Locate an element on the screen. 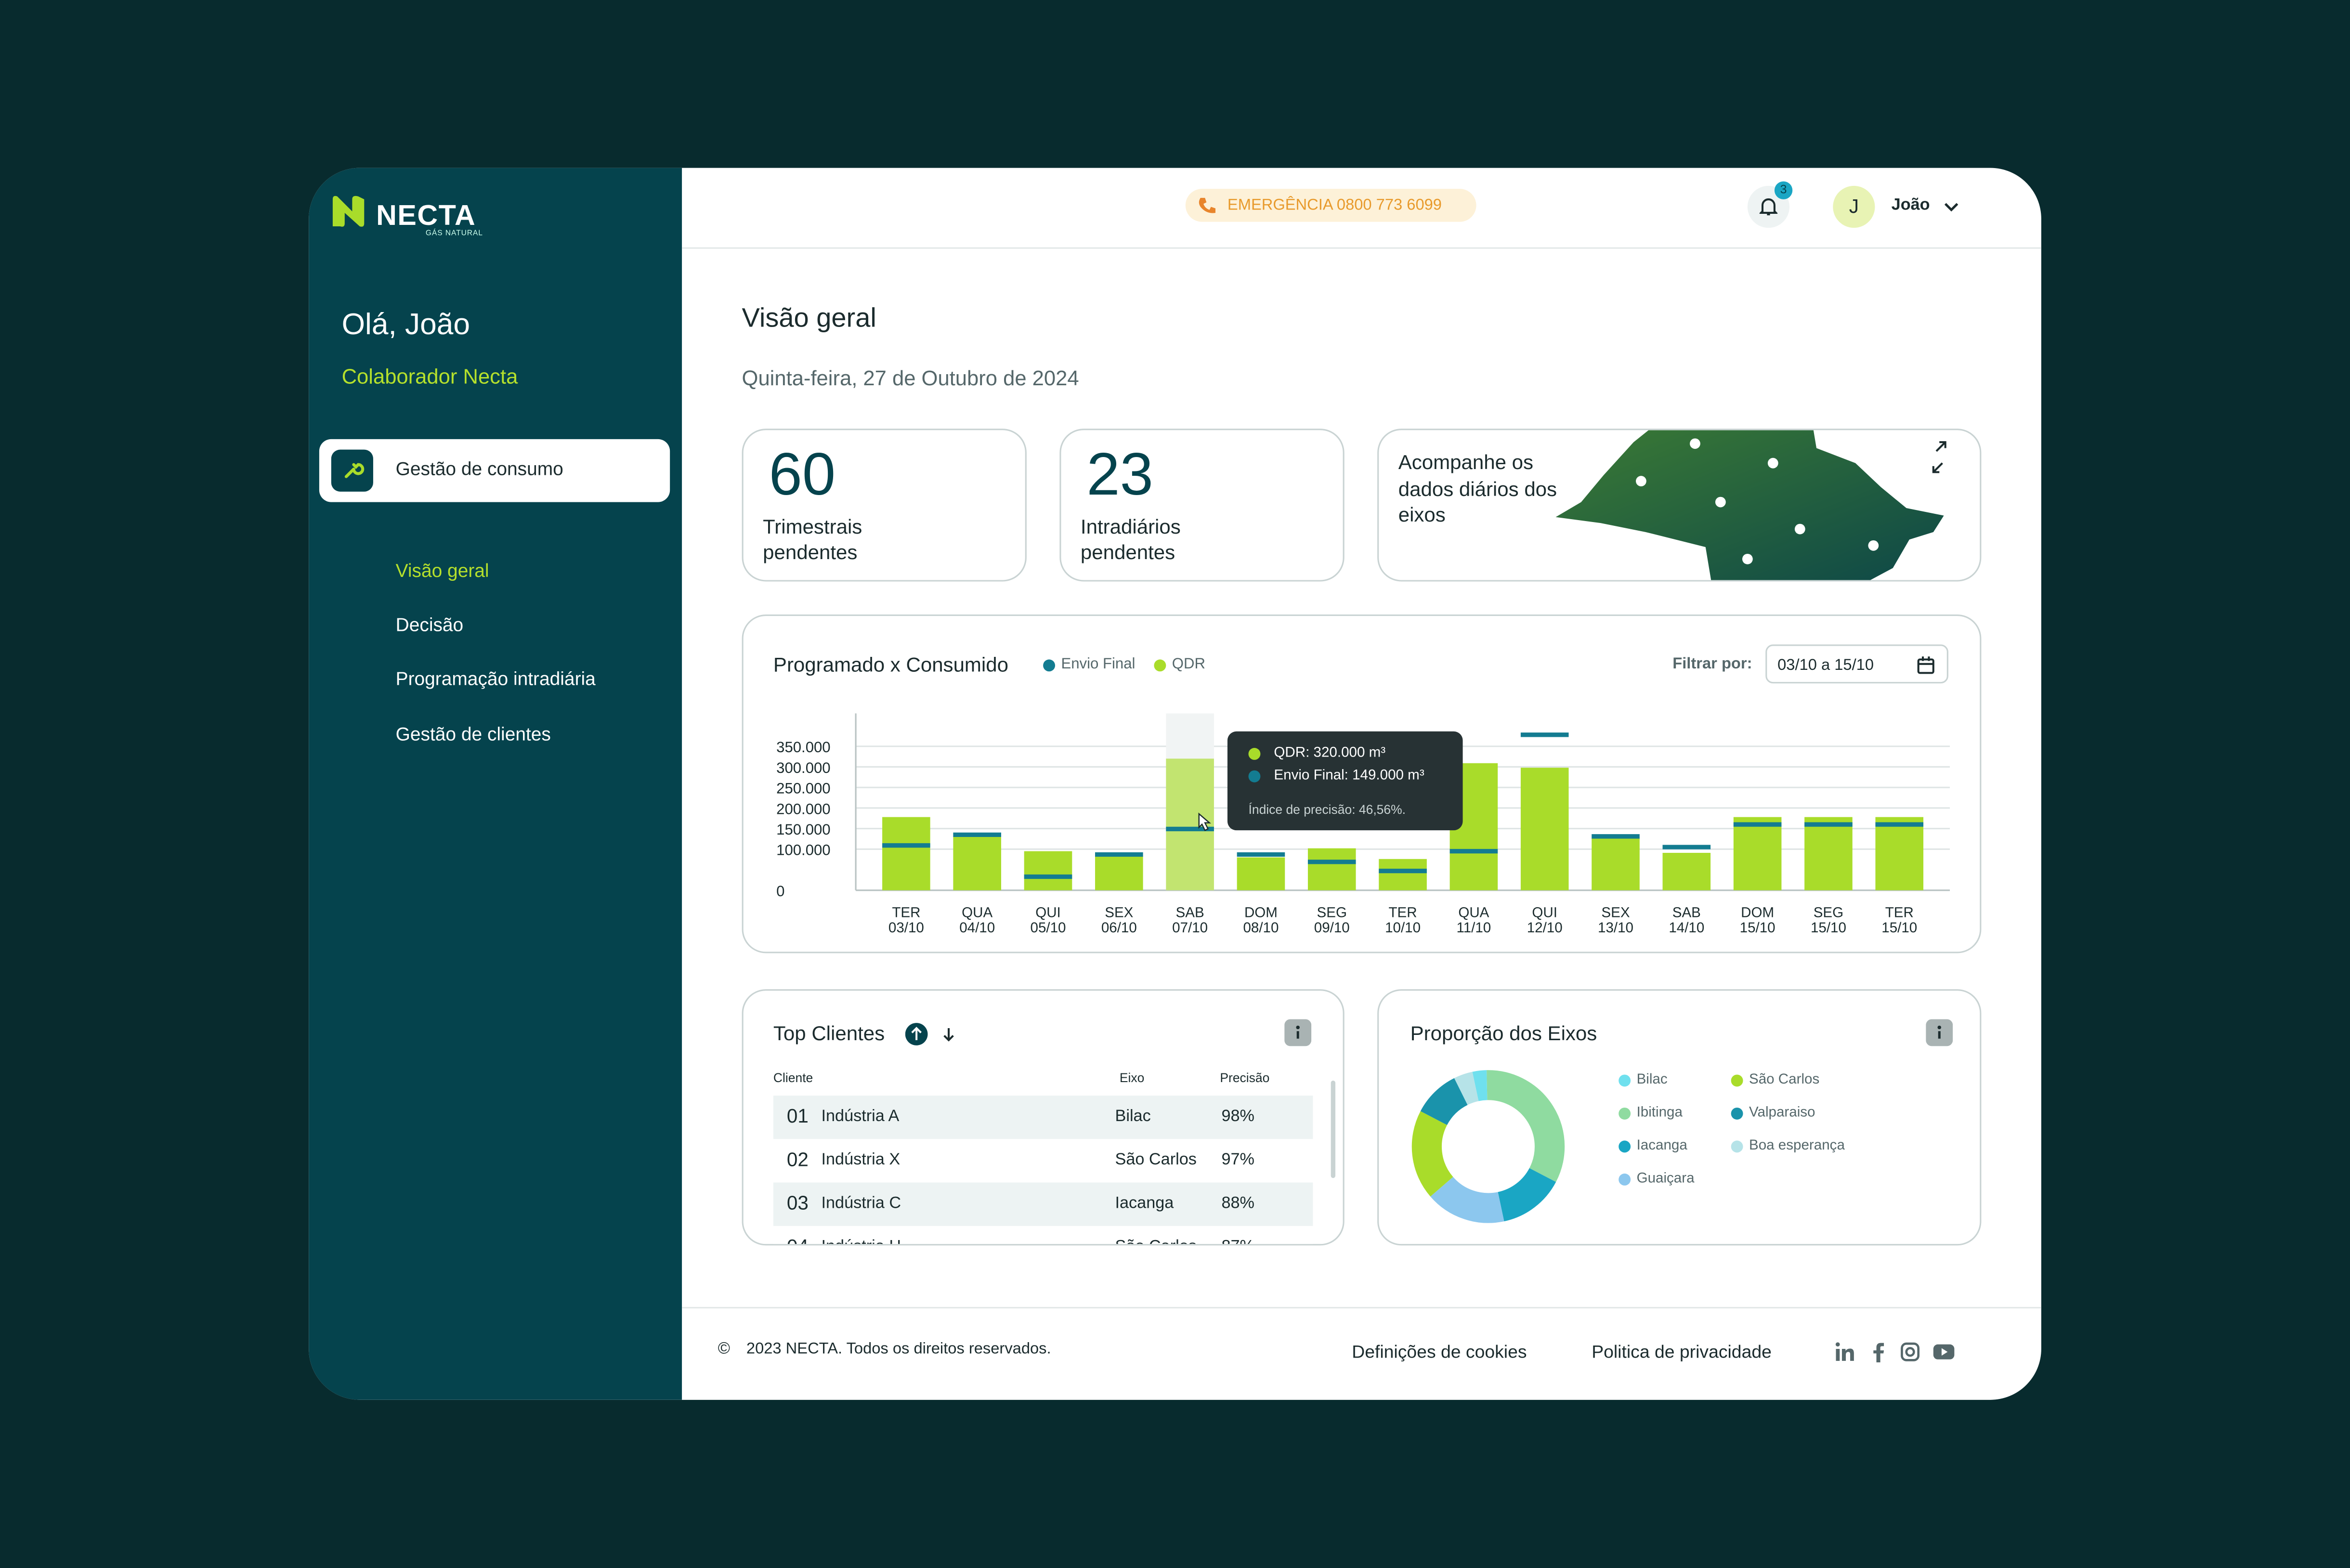  x-tick-label: SAB is located at coordinates (1686, 913).